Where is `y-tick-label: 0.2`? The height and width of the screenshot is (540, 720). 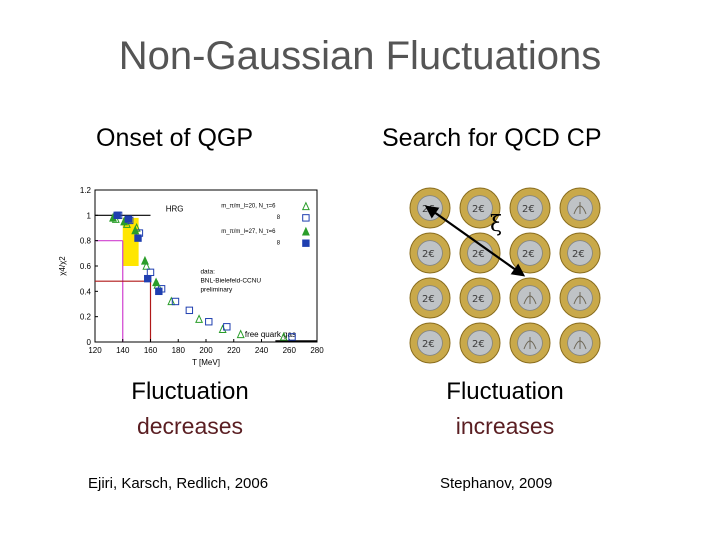 y-tick-label: 0.2 is located at coordinates (86, 317).